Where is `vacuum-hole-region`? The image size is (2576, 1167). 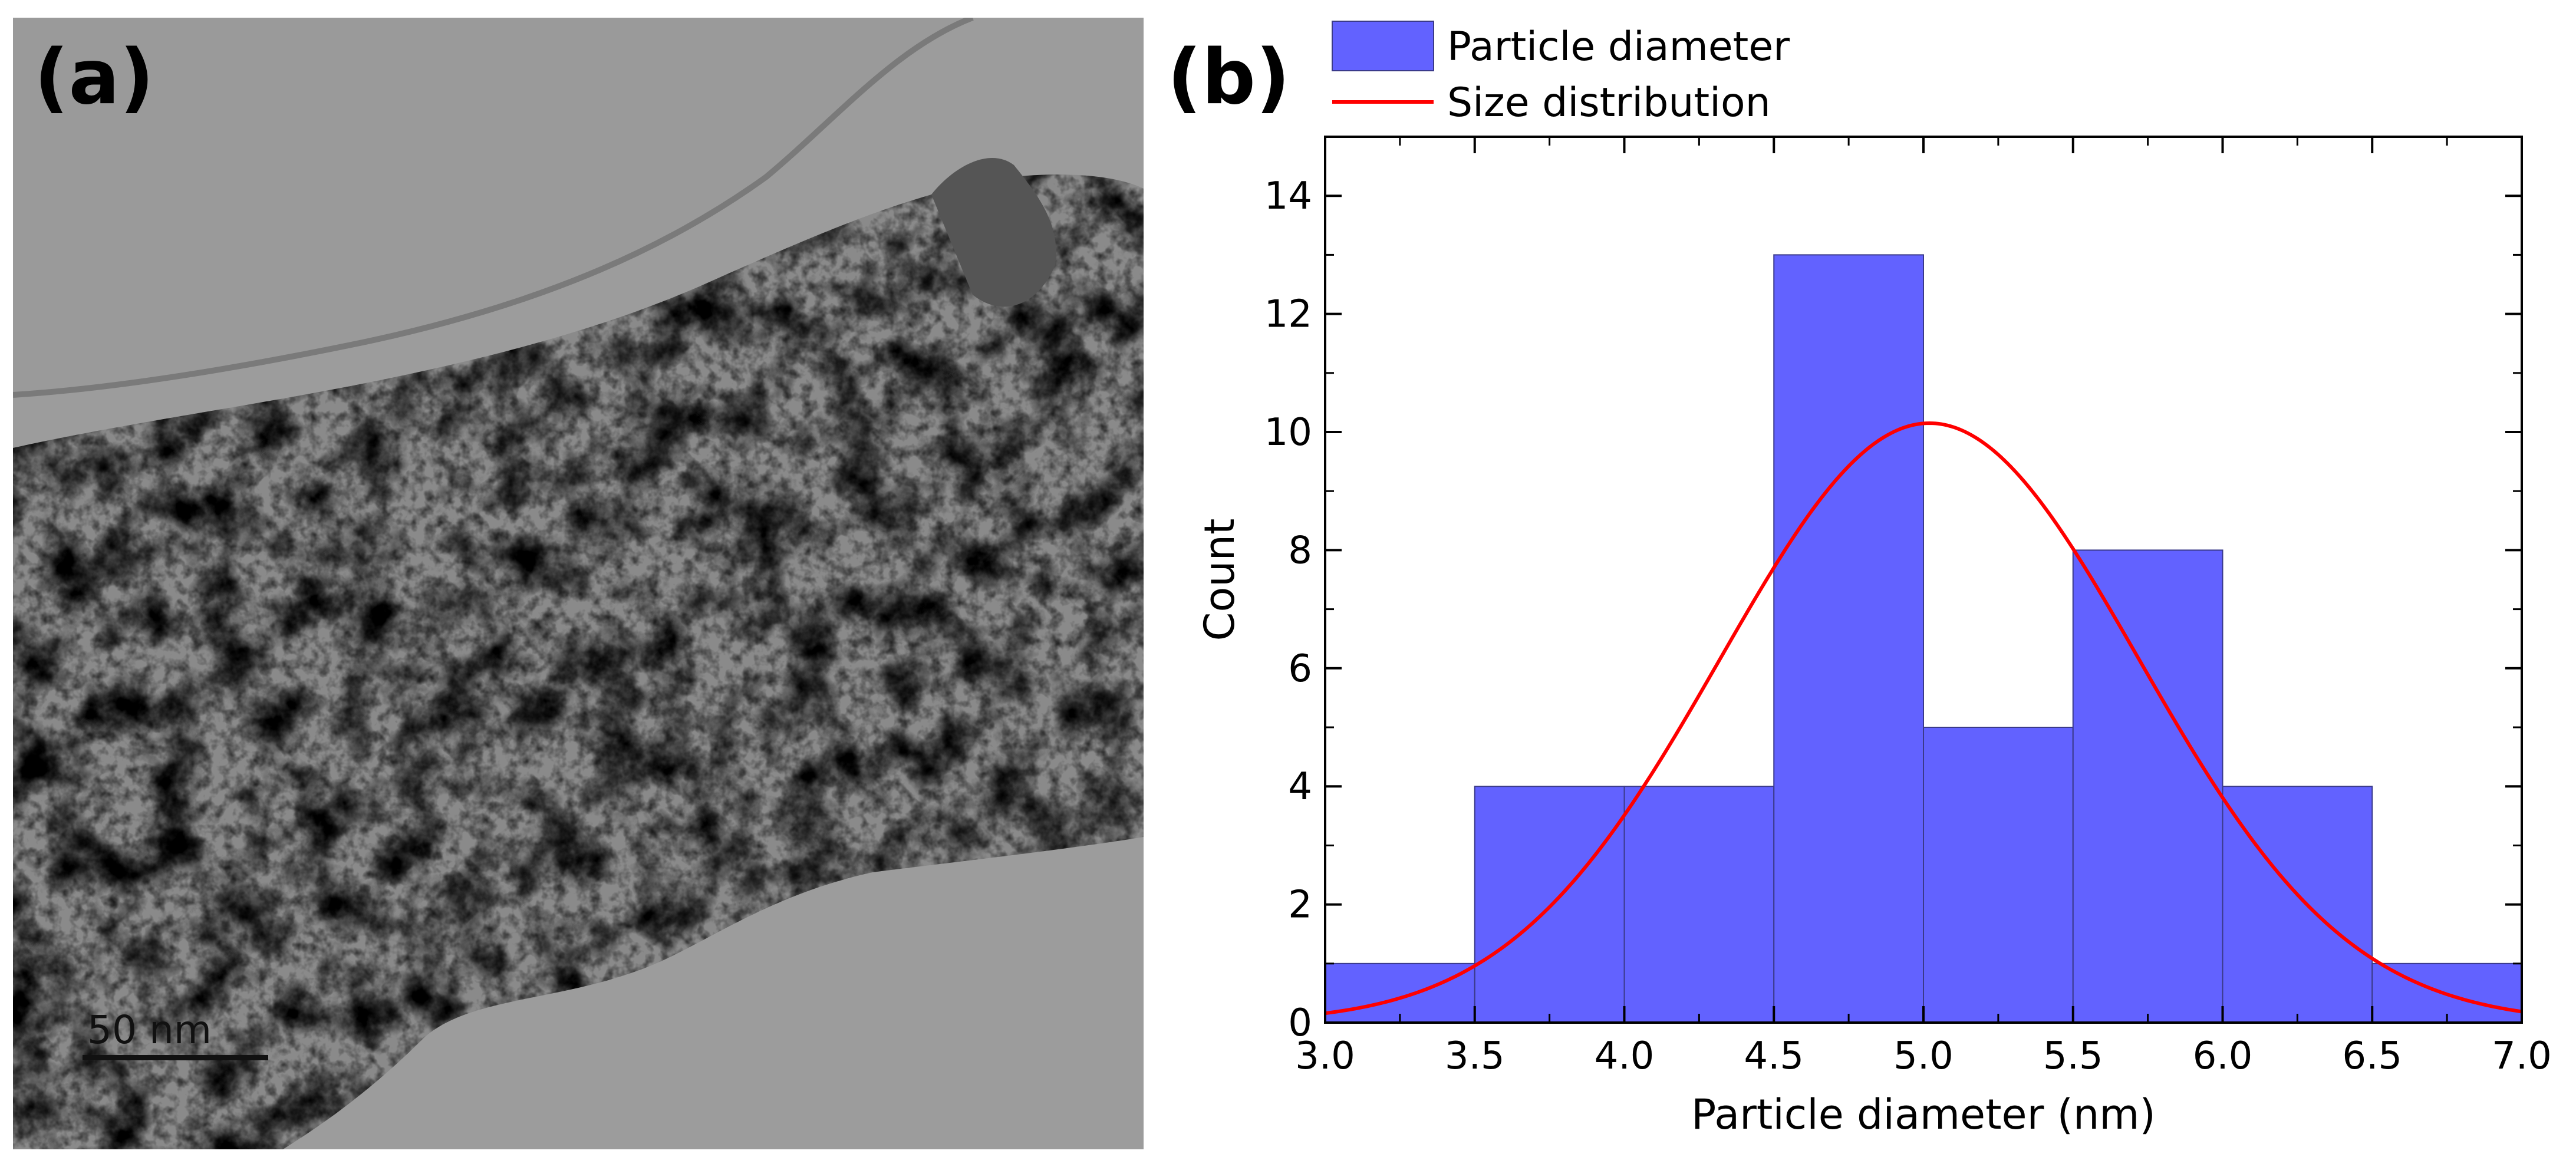 vacuum-hole-region is located at coordinates (493, 206).